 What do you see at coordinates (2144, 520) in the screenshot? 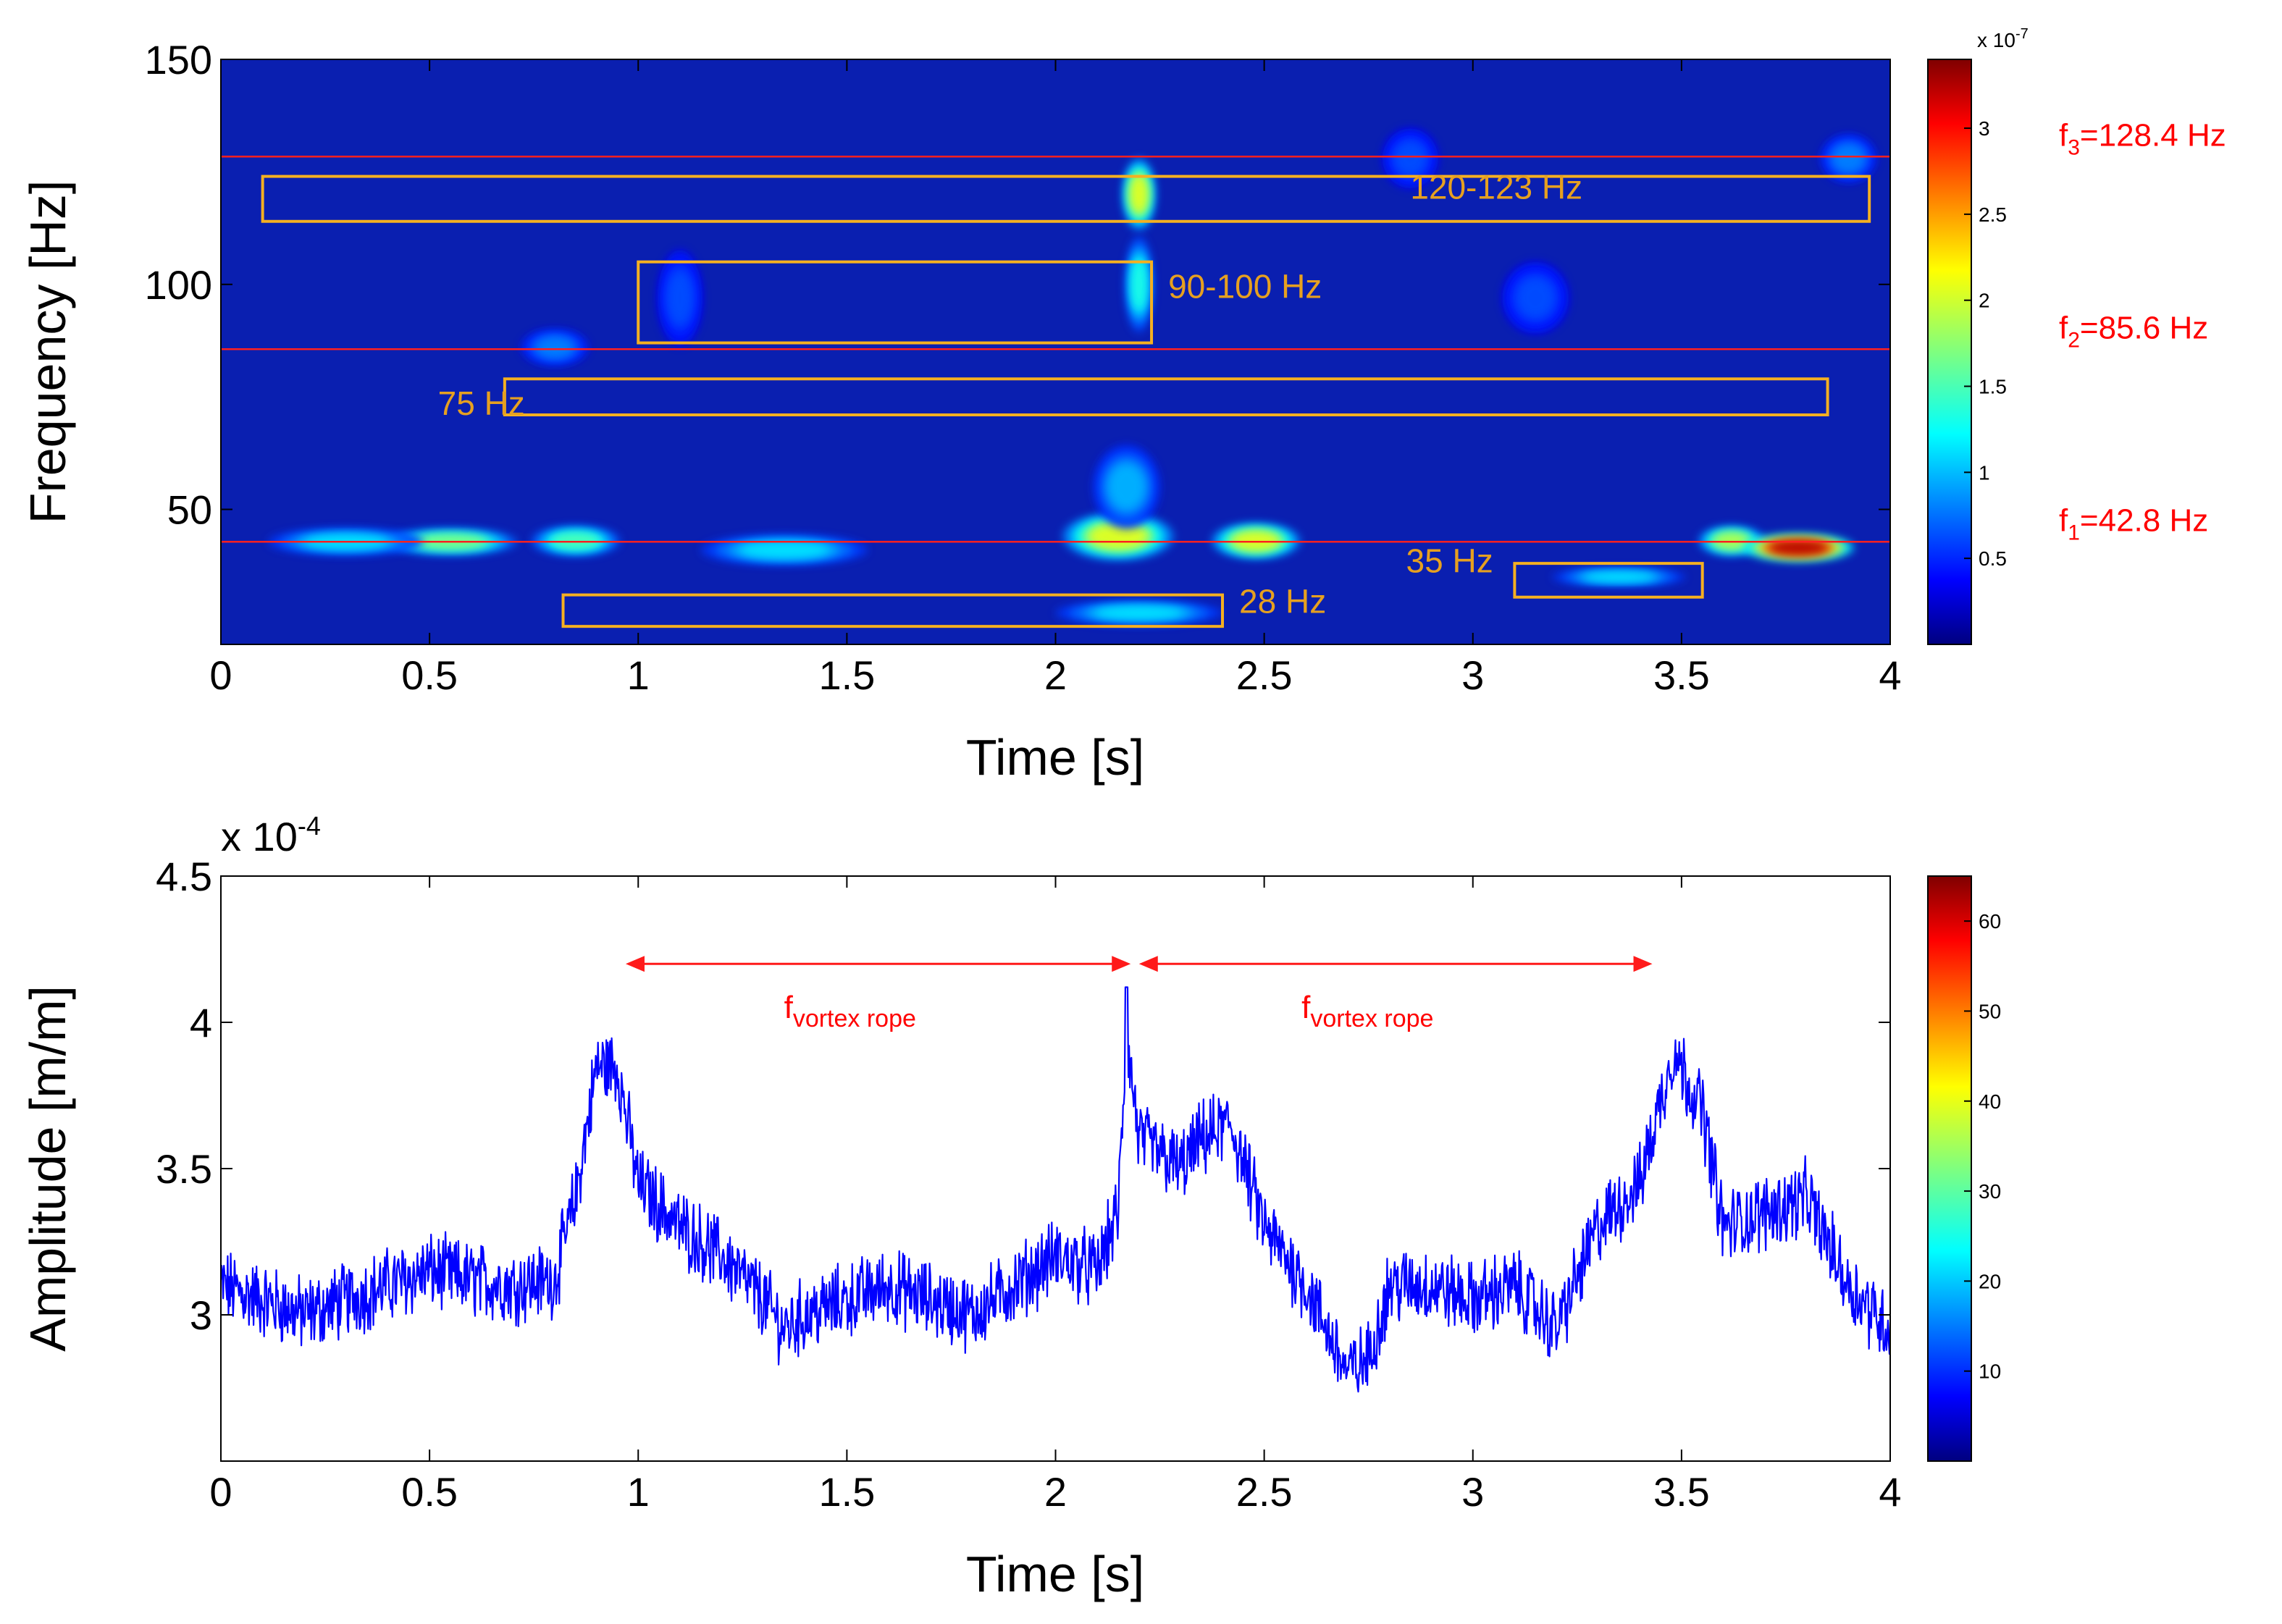
I see `frequency-line-label-value: =42.8 Hz` at bounding box center [2144, 520].